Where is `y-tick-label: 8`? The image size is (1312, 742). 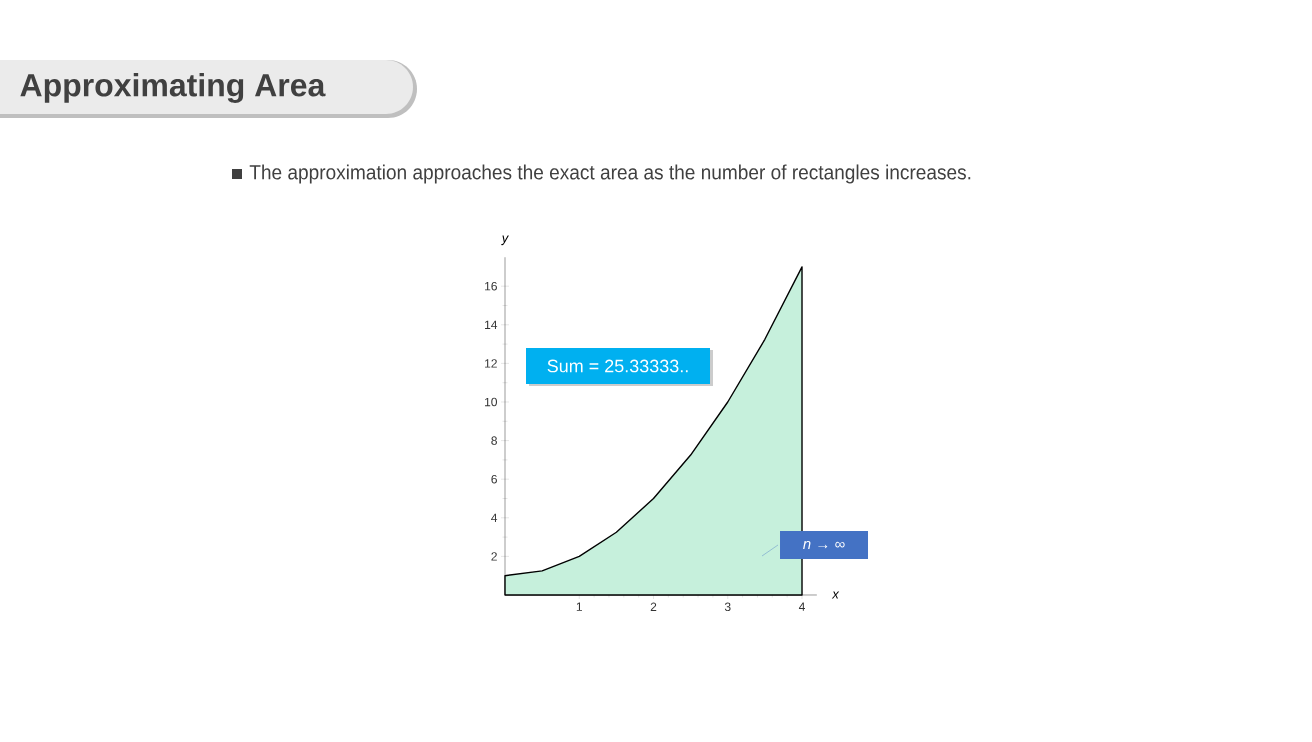
y-tick-label: 8 is located at coordinates (494, 440).